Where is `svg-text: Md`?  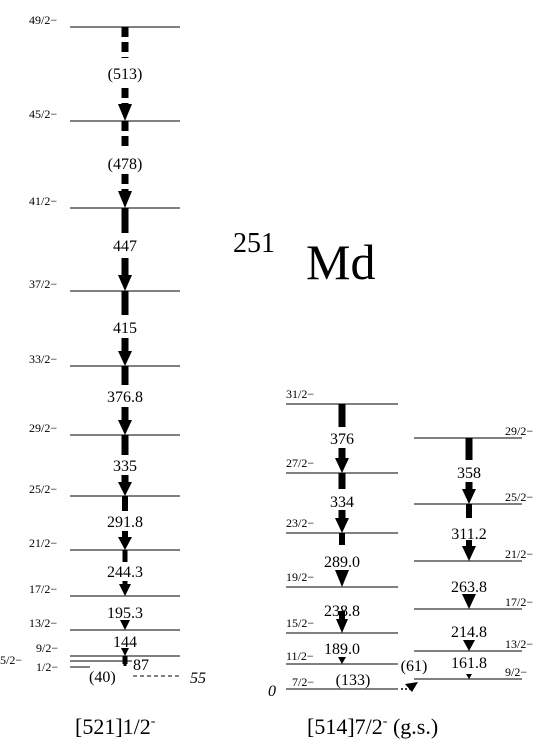 svg-text: Md is located at coordinates (340, 262).